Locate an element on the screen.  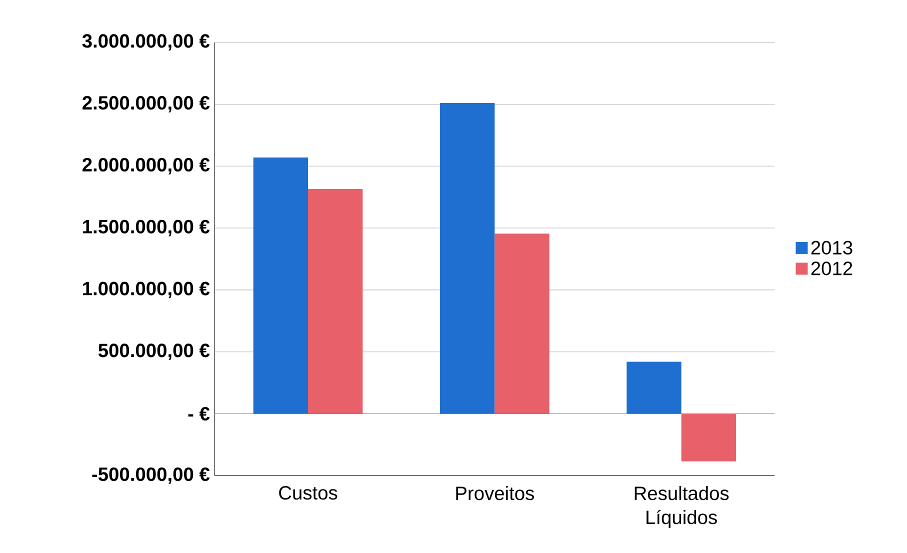
y-tick-label: 3.000.000,00 € is located at coordinates (146, 42).